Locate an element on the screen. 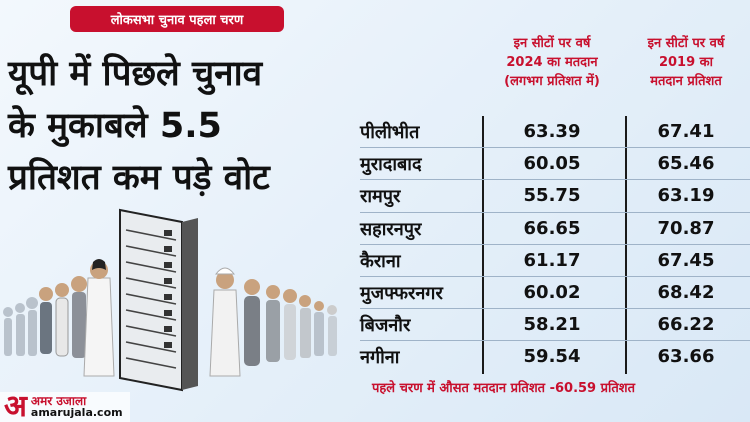 The width and height of the screenshot is (750, 422). turnout-2019-value: 63.19 is located at coordinates (686, 196).